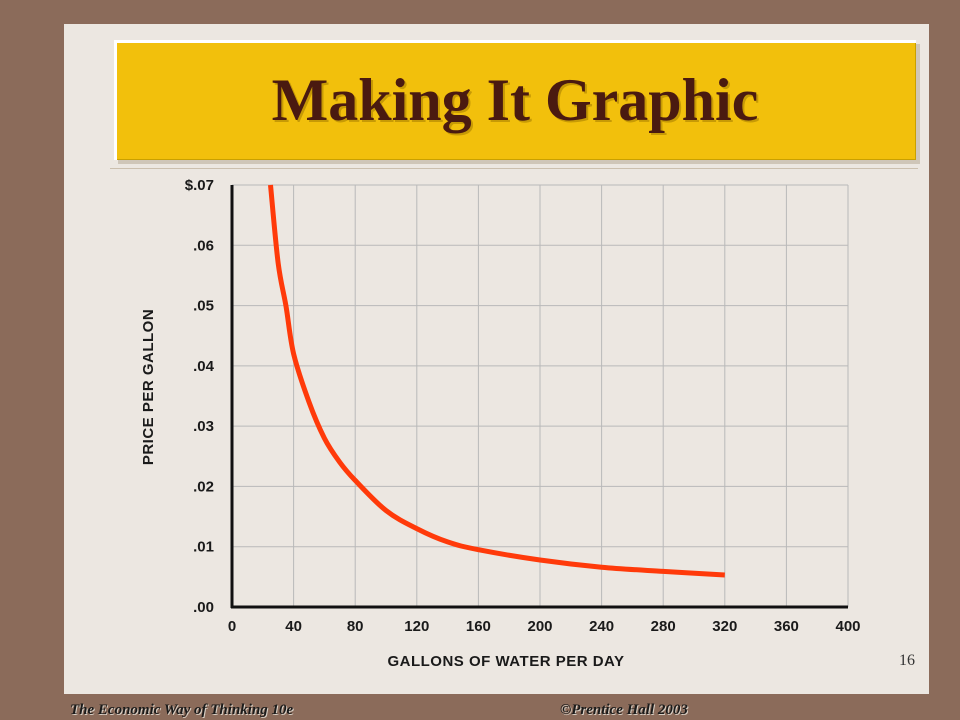  I want to click on y-tick-labels: .00 .01 .02 .03 .04 .05 .06 $.07, so click(200, 396).